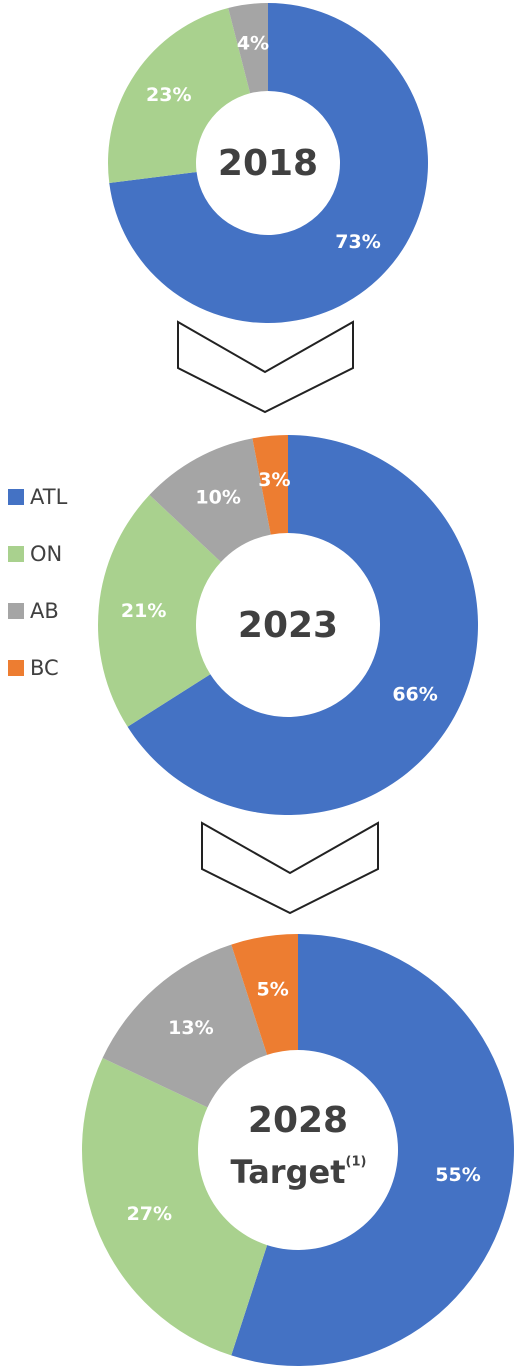 The height and width of the screenshot is (1368, 517). I want to click on slice-label: 4%, so click(253, 43).